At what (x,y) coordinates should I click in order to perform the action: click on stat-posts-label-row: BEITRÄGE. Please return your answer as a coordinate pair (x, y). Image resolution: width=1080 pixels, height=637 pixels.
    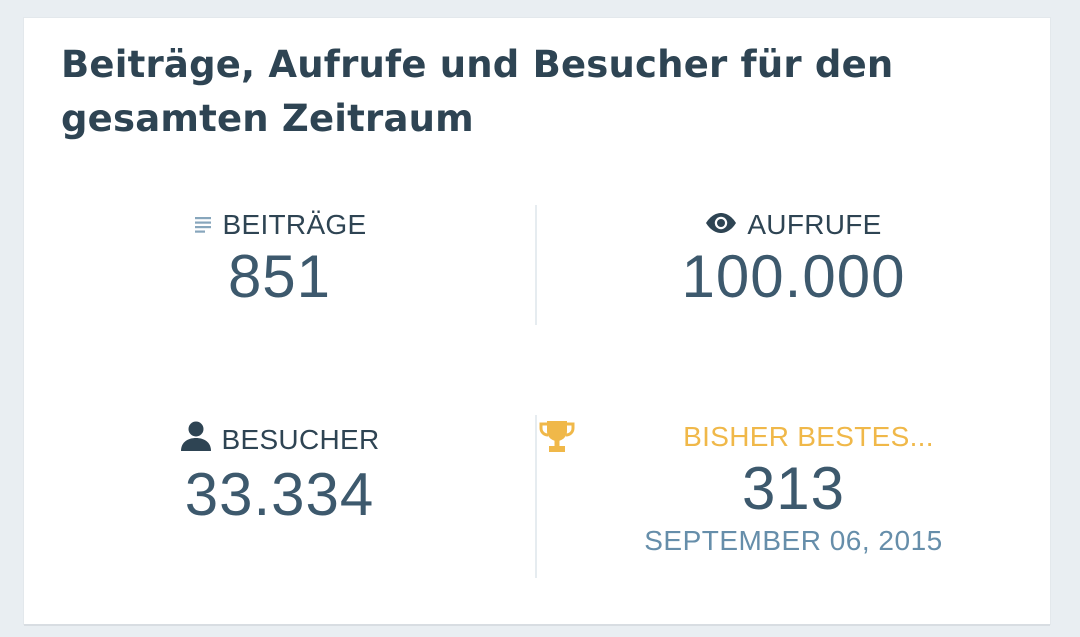
    Looking at the image, I should click on (279, 225).